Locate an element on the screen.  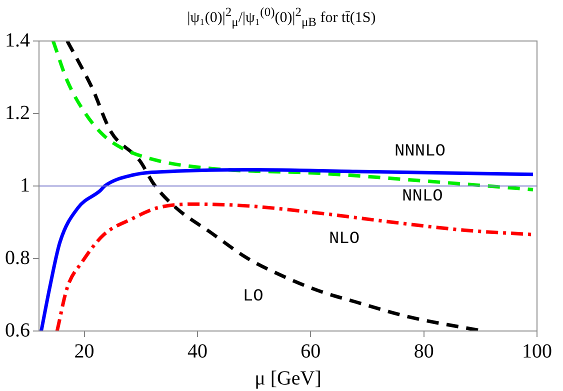
y-tick-label: 0.6 is located at coordinates (17, 330).